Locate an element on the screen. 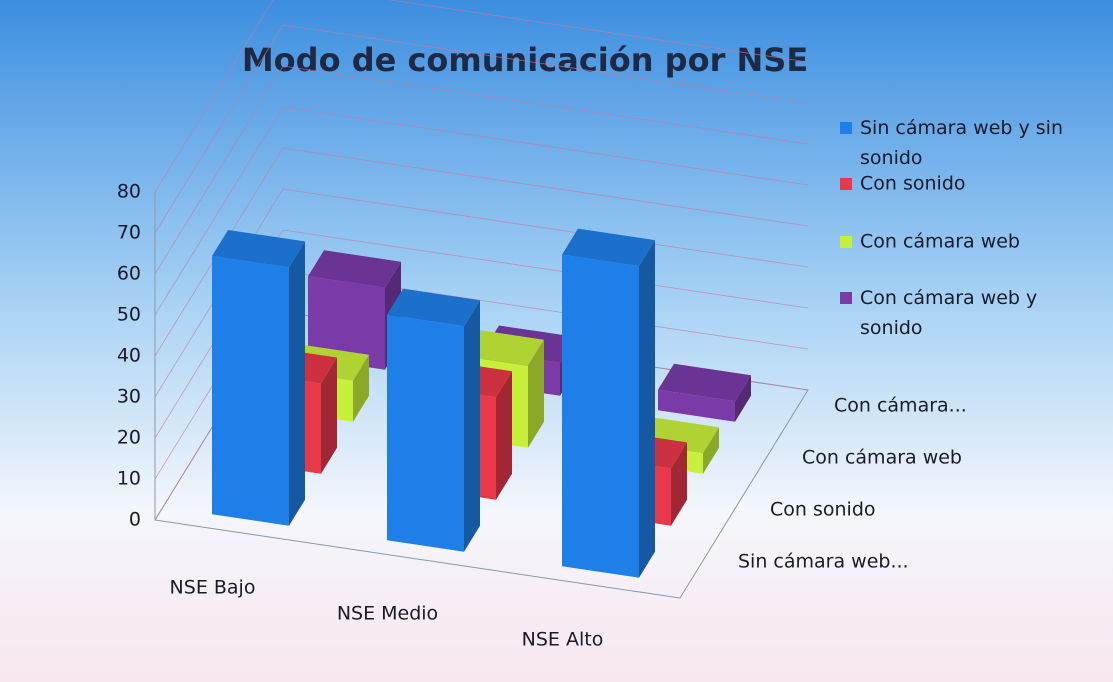  depth-label: Con sonido is located at coordinates (823, 510).